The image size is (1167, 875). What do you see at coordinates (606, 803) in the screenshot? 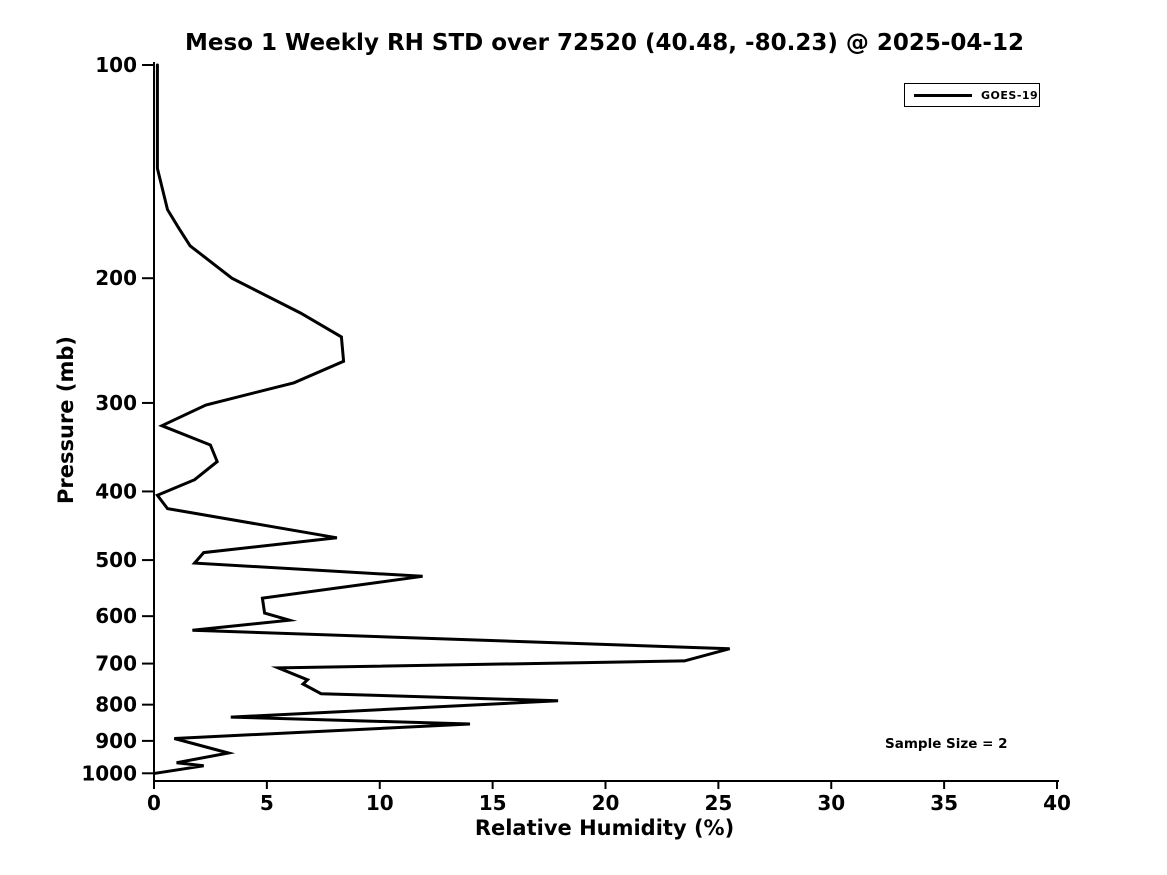
I see `x-tick-label: 20` at bounding box center [606, 803].